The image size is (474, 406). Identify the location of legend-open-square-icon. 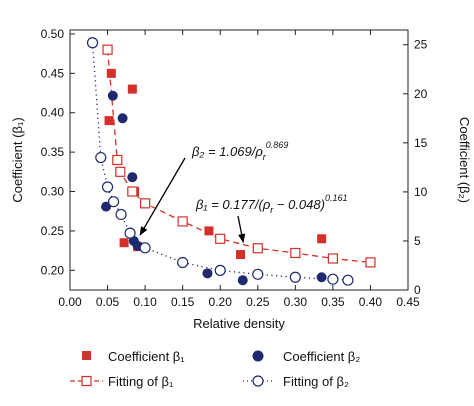
(86, 381).